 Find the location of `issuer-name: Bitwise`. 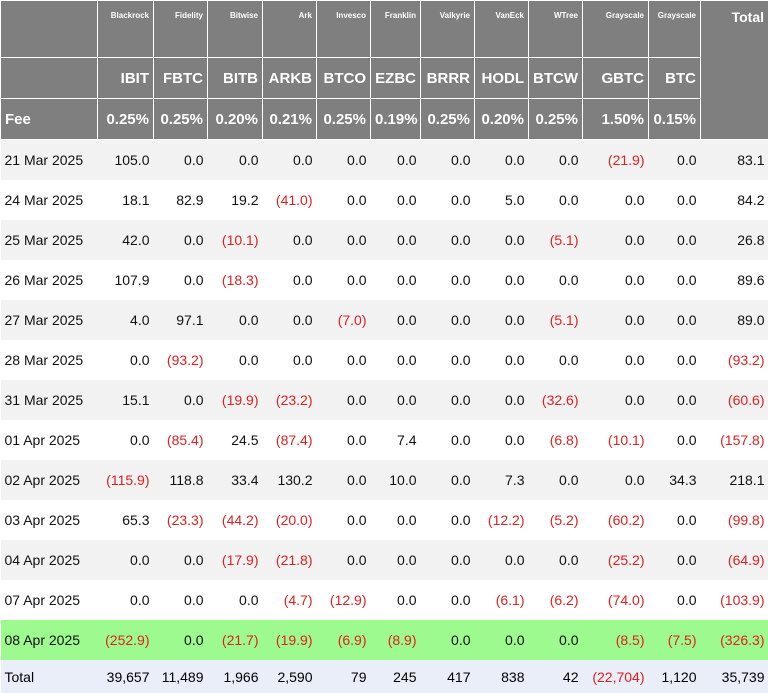

issuer-name: Bitwise is located at coordinates (235, 29).